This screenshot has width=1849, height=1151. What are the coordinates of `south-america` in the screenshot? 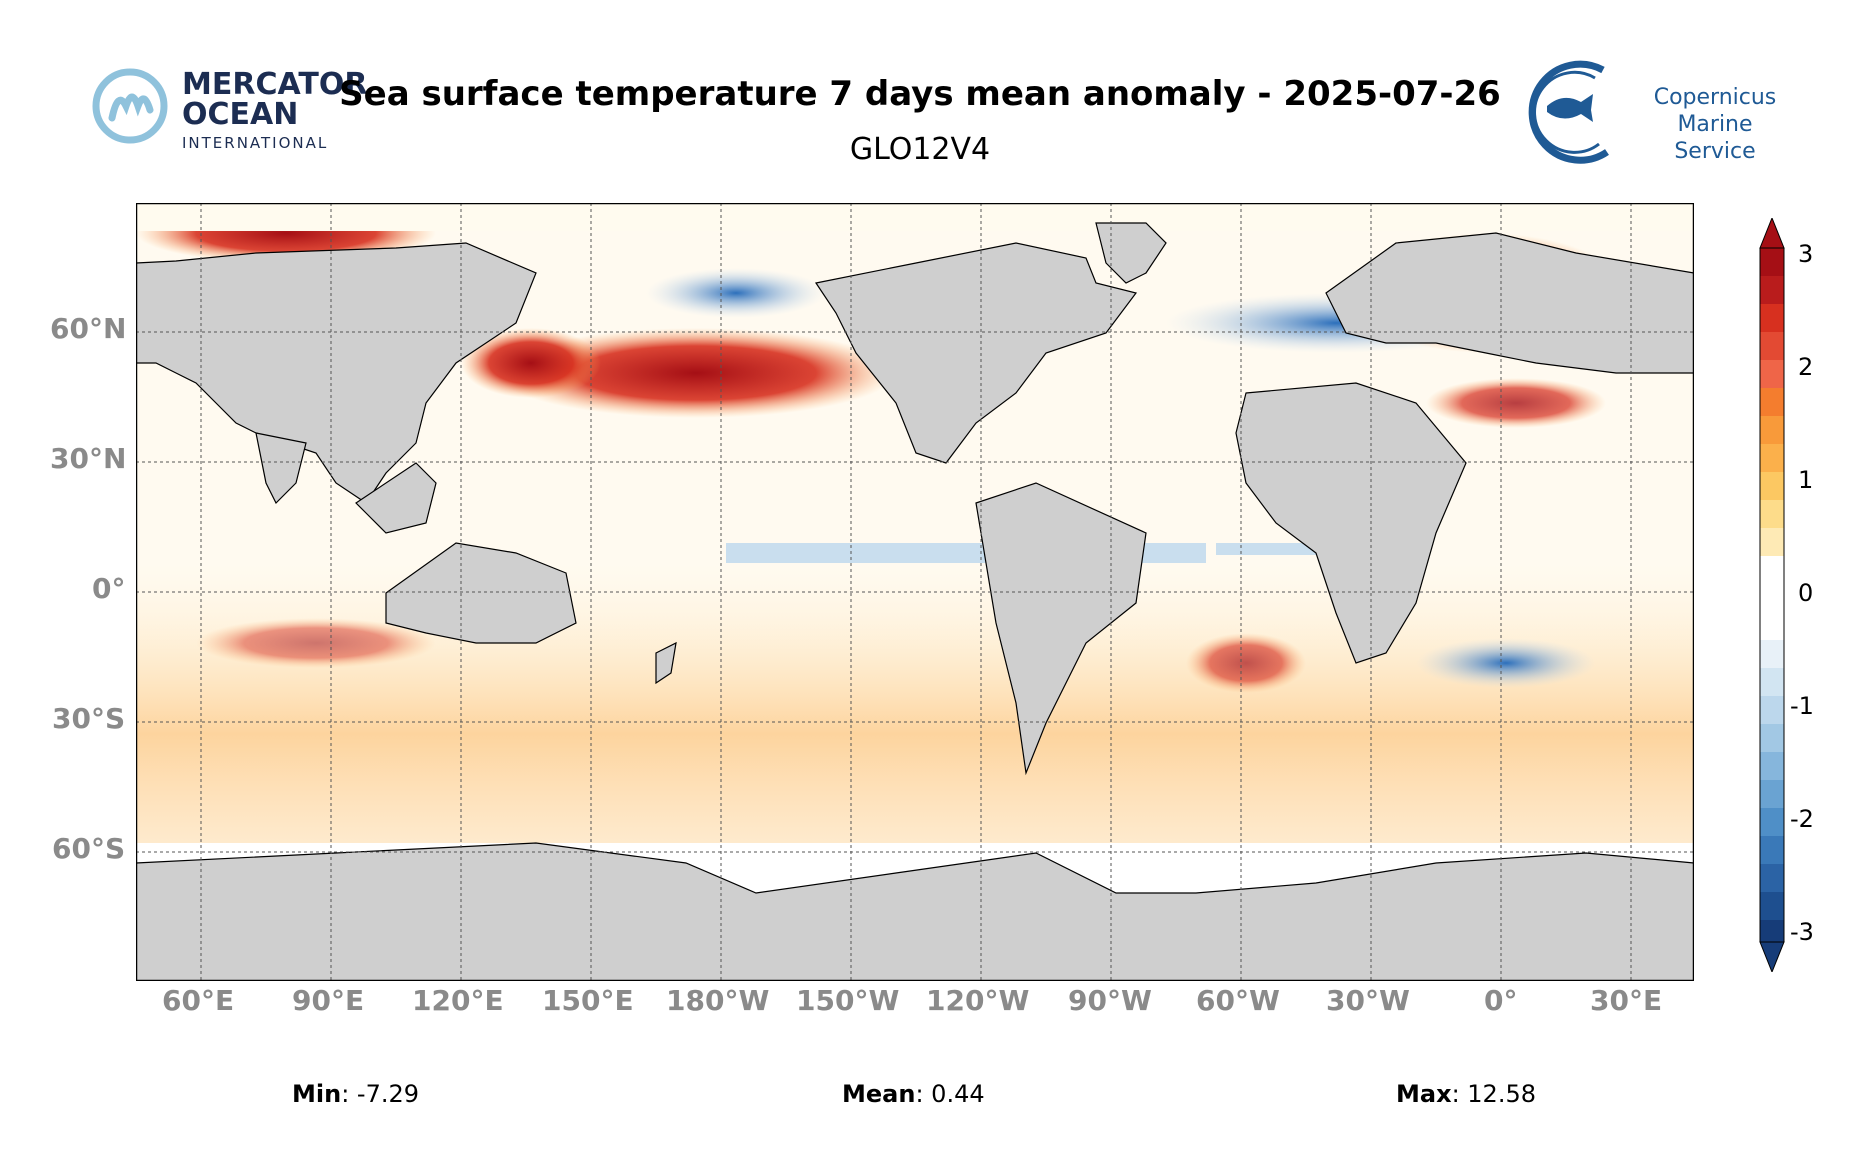 It's located at (1061, 629).